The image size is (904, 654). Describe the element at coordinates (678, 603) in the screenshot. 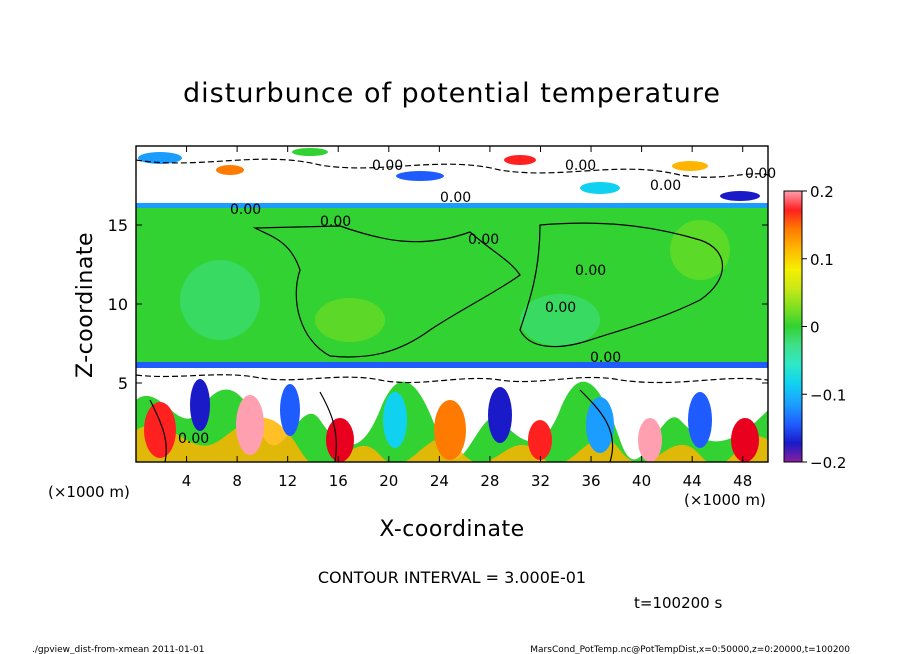

I see `time-label: t=100200 s` at that location.